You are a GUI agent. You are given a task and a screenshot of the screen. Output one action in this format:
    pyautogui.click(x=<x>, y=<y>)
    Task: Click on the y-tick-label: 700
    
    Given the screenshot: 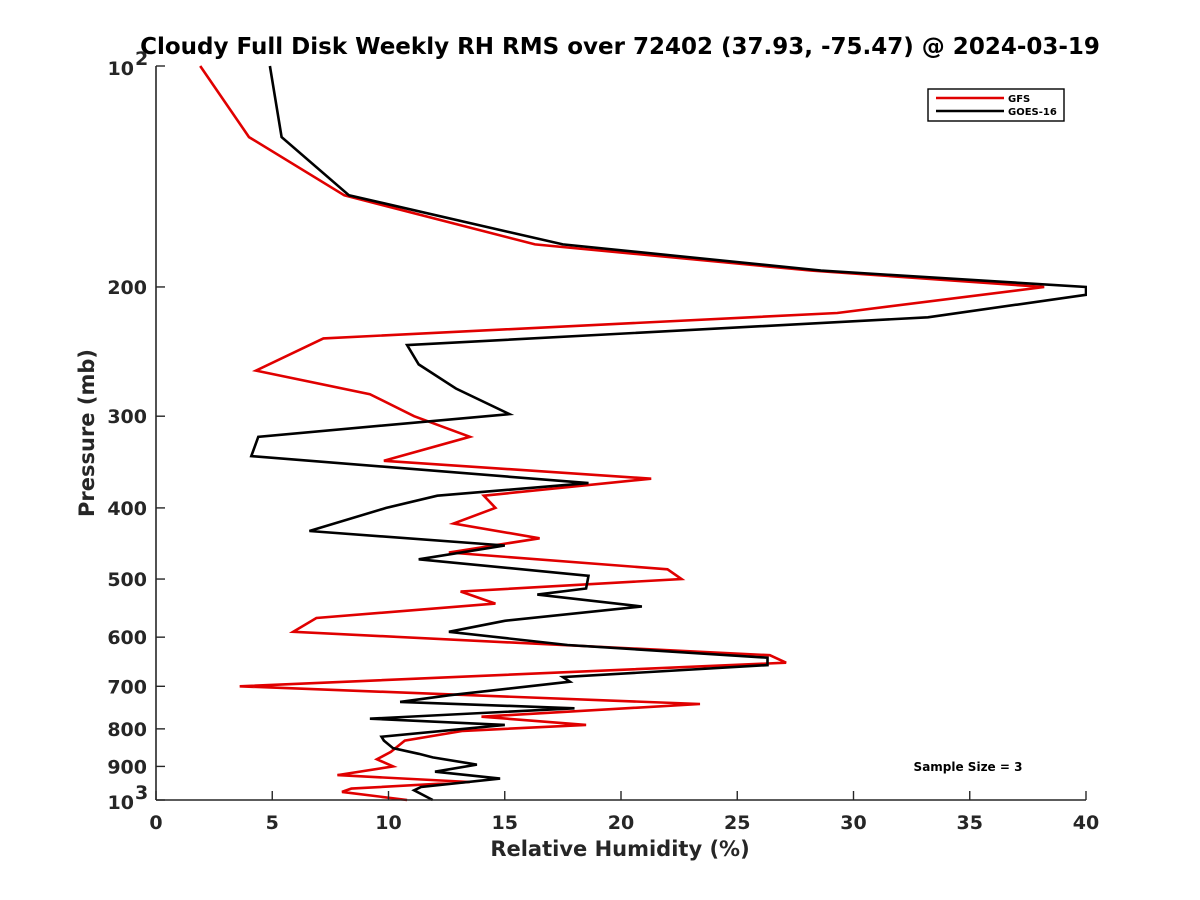 What is the action you would take?
    pyautogui.click(x=127, y=687)
    